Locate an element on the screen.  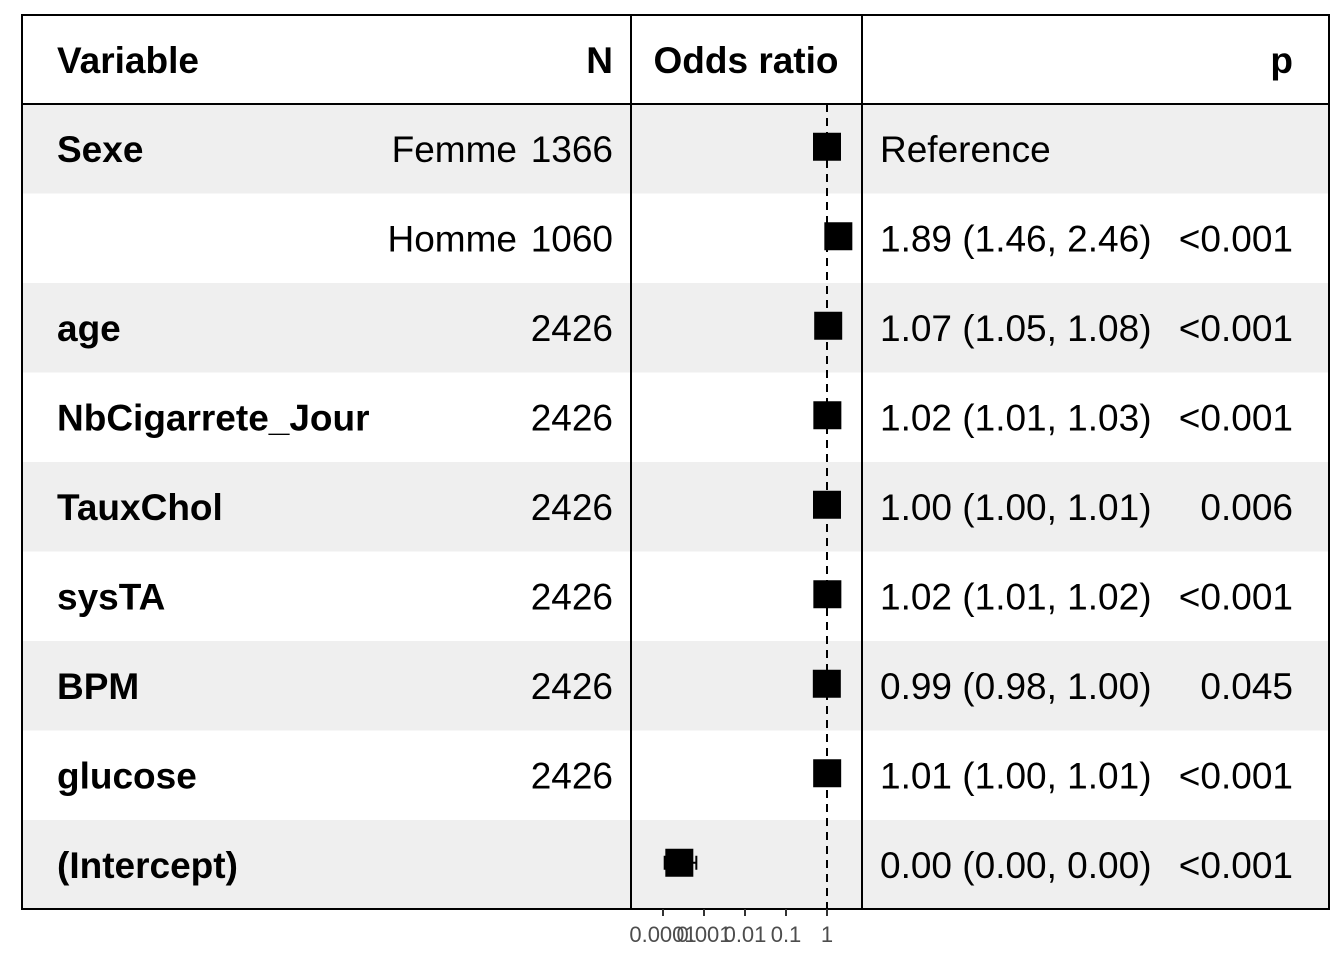
x-tick-label: 0.001 is located at coordinates (703, 934).